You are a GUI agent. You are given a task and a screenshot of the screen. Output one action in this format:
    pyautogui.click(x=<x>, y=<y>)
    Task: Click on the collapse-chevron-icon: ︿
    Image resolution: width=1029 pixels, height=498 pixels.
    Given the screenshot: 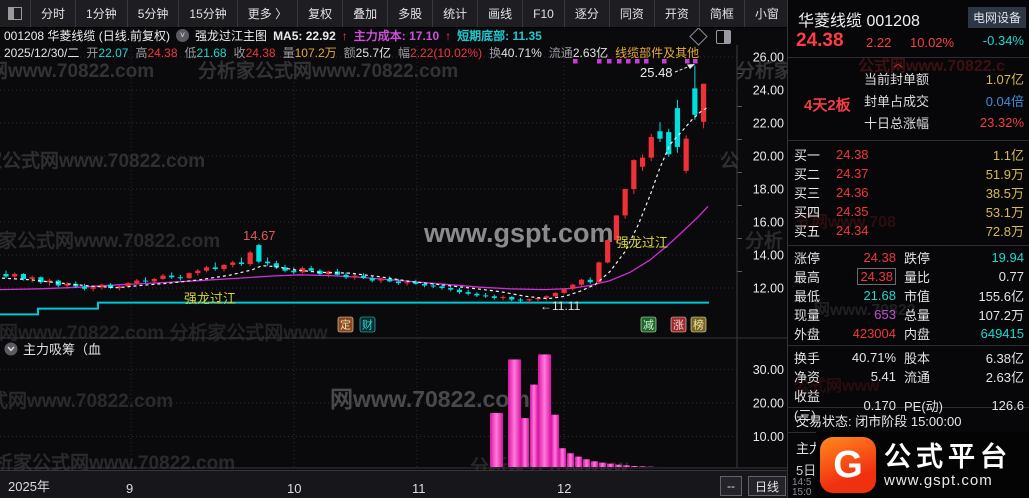 What is the action you would take?
    pyautogui.click(x=898, y=64)
    